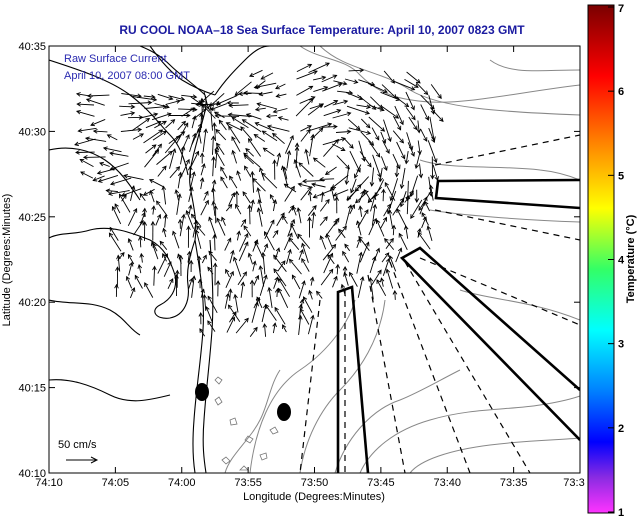 This screenshot has width=644, height=518. Describe the element at coordinates (77, 445) in the screenshot. I see `scale-label: 50 cm/s` at that location.